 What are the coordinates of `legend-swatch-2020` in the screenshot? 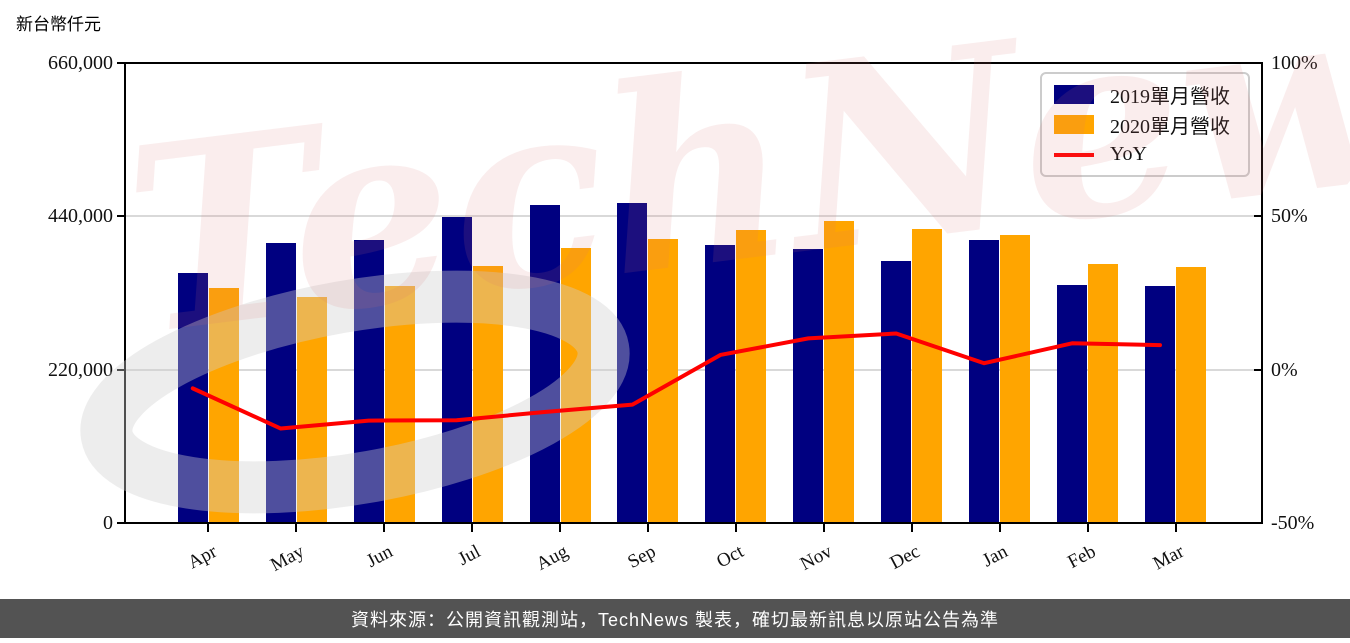 It's located at (1074, 124).